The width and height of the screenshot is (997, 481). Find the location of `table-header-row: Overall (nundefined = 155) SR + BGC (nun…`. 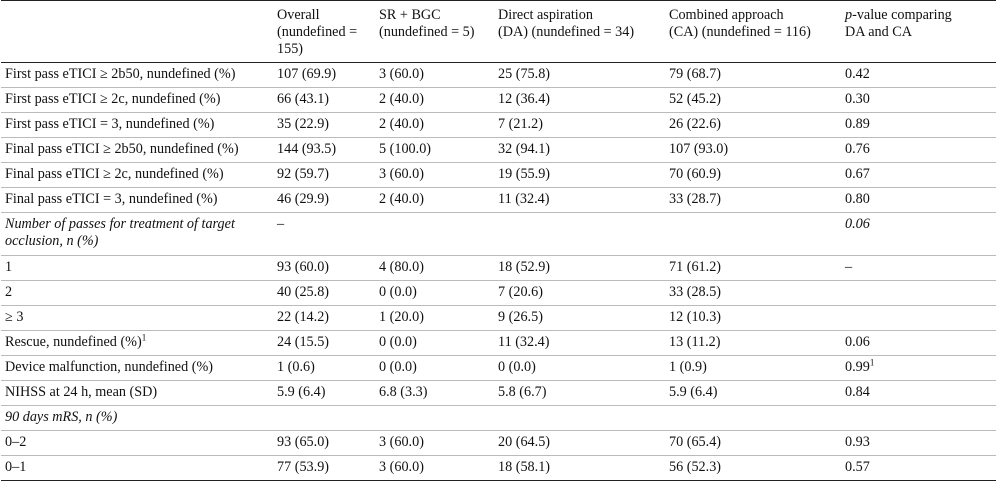

table-header-row: Overall (nundefined = 155) SR + BGC (nun… is located at coordinates (498, 31).